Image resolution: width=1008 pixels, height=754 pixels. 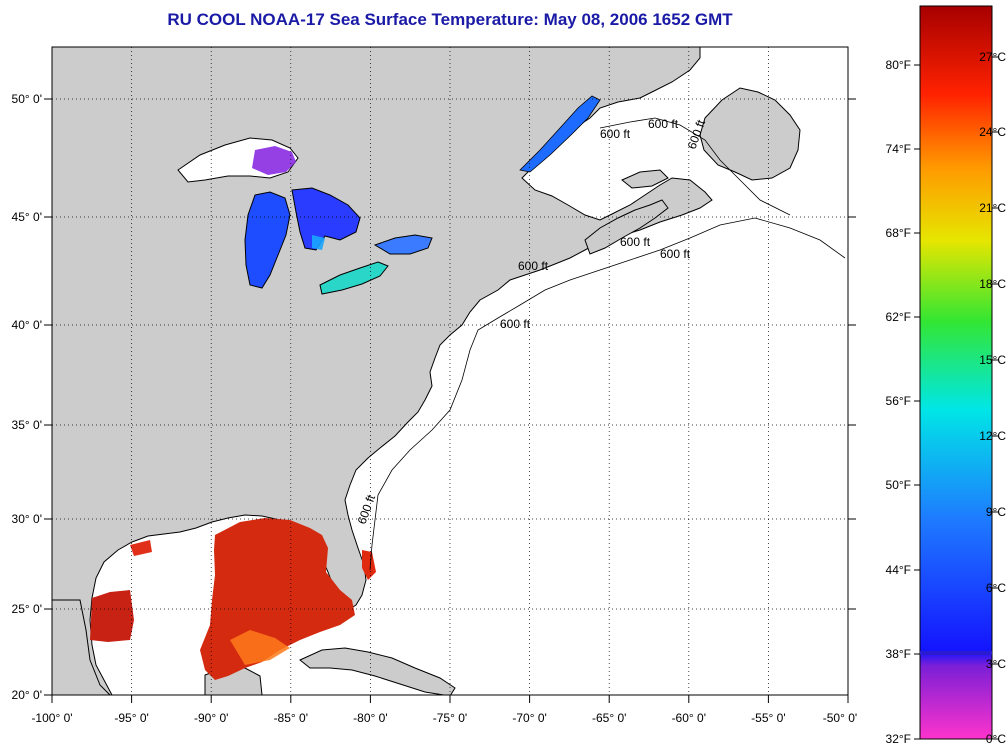 What do you see at coordinates (768, 718) in the screenshot?
I see `lon-tick-label: -55° 0'` at bounding box center [768, 718].